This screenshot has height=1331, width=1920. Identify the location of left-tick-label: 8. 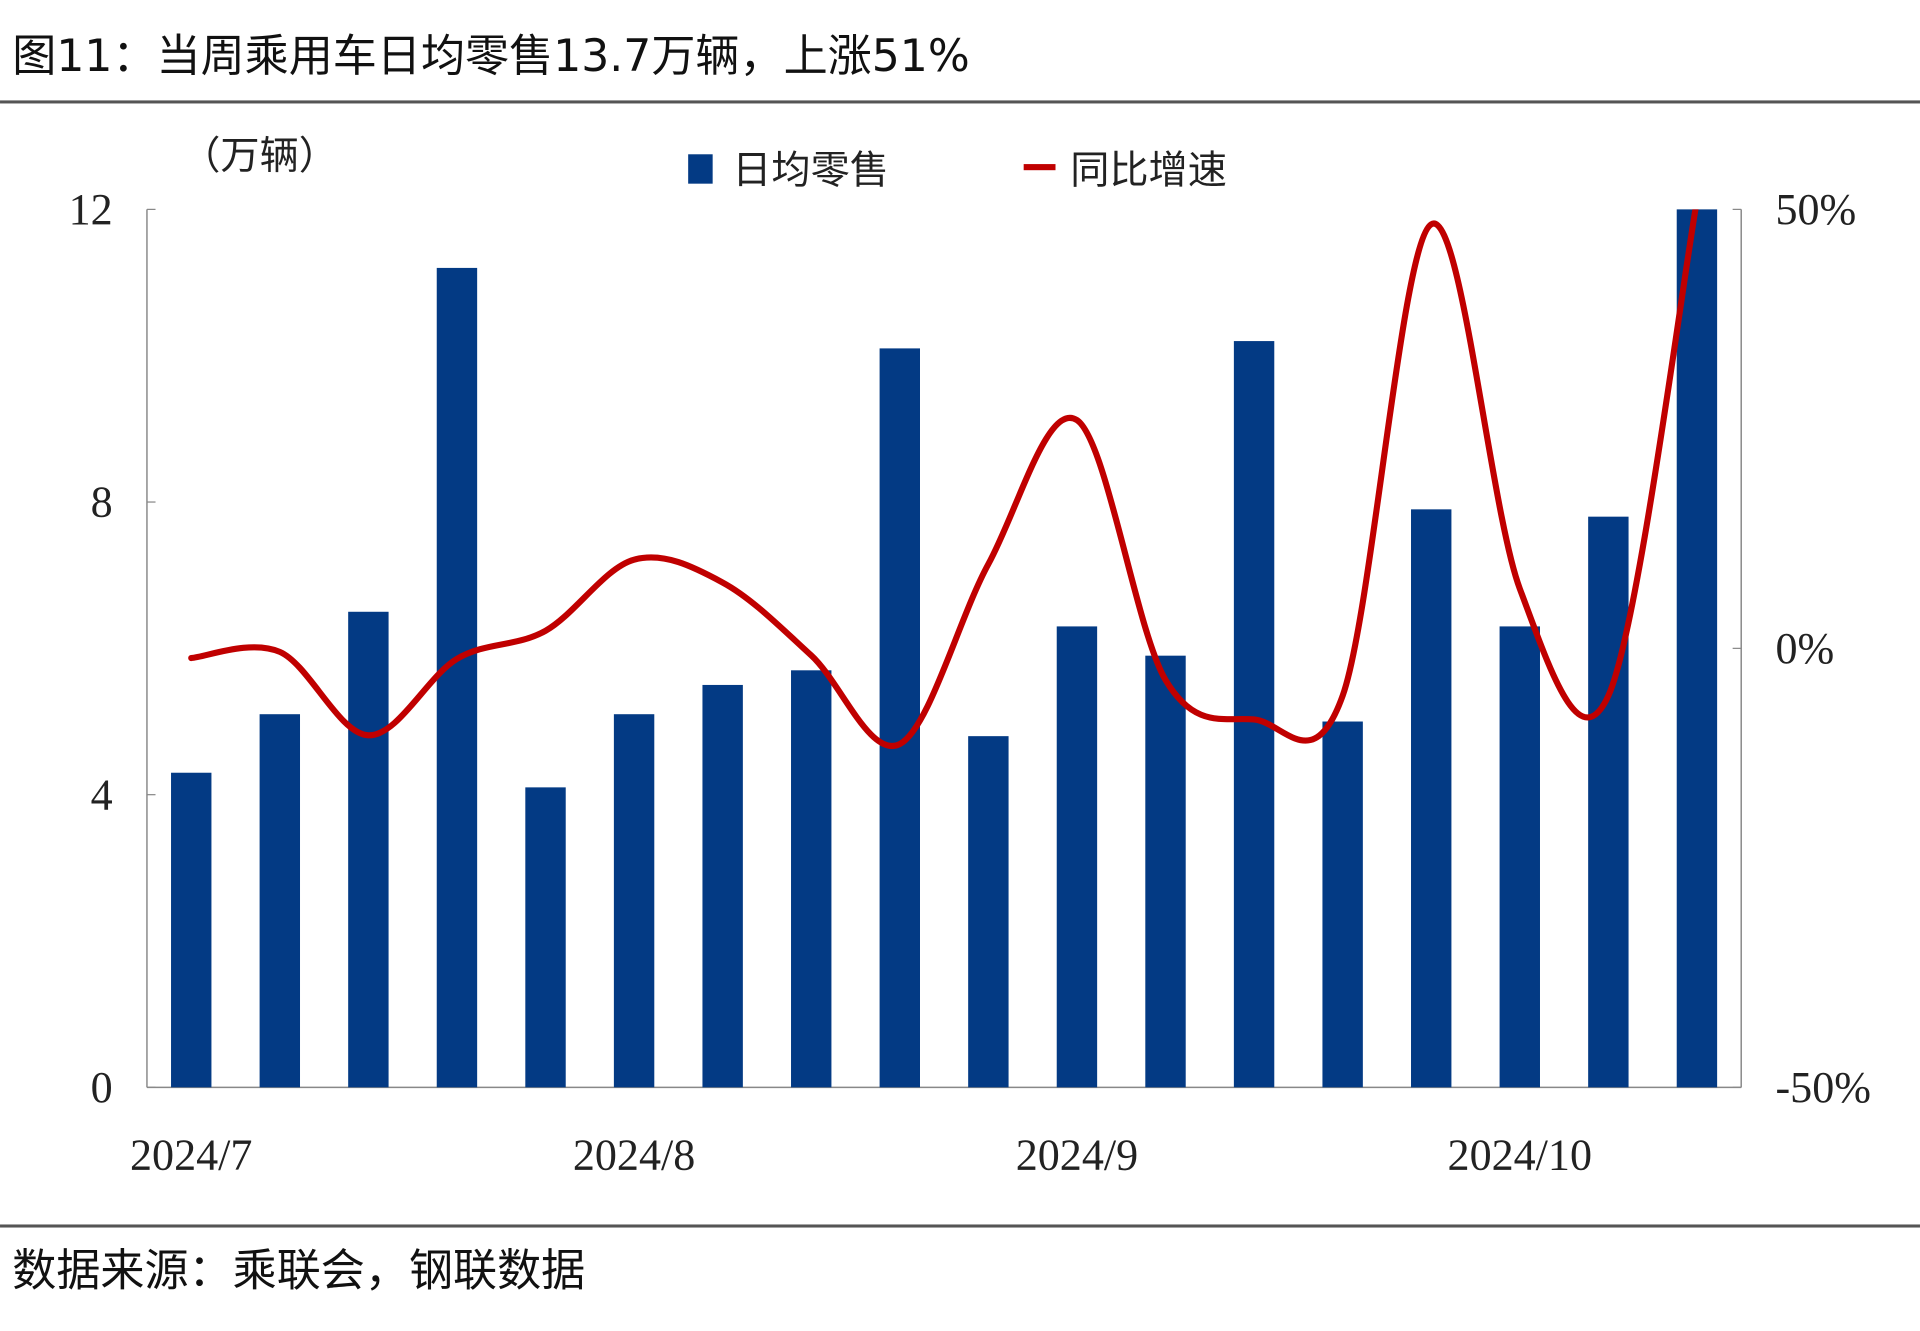
(102, 502).